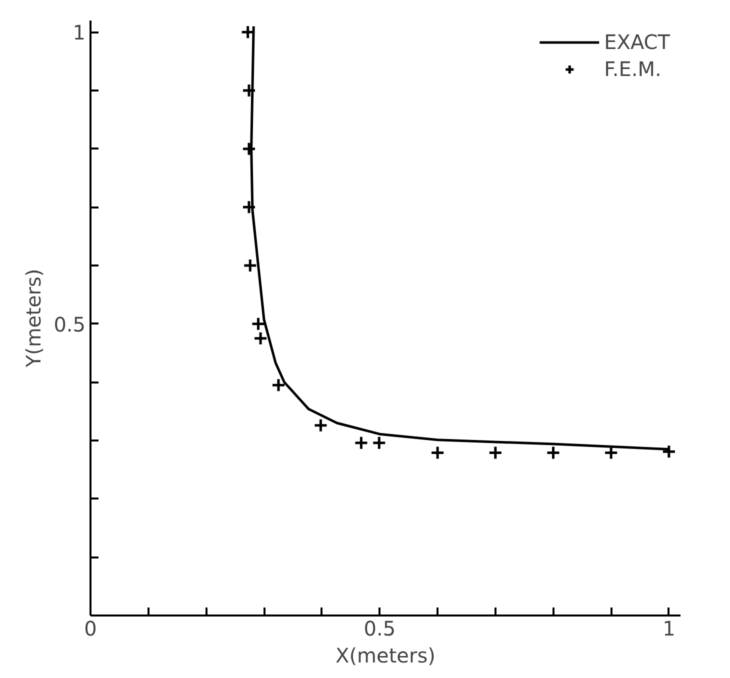 The width and height of the screenshot is (730, 678). What do you see at coordinates (386, 656) in the screenshot?
I see `x-axis-title: X(meters)` at bounding box center [386, 656].